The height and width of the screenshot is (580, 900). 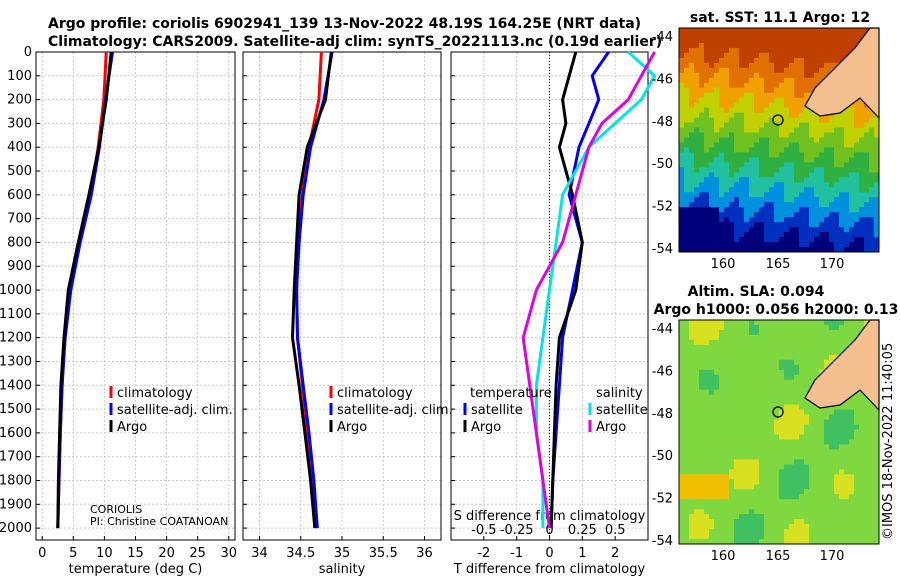 I want to click on map-y-tick-label: -48, so click(x=662, y=414).